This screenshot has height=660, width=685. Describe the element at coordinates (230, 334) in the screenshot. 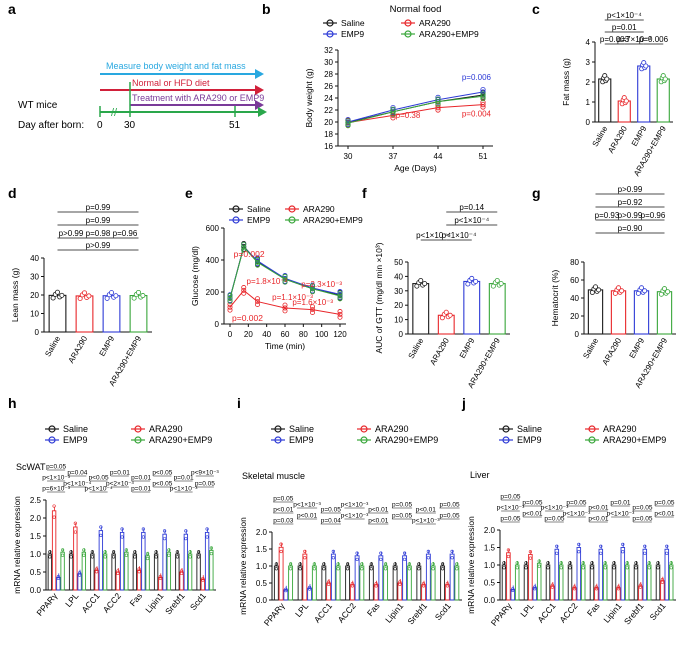

I see `x-tick-label: 0` at that location.